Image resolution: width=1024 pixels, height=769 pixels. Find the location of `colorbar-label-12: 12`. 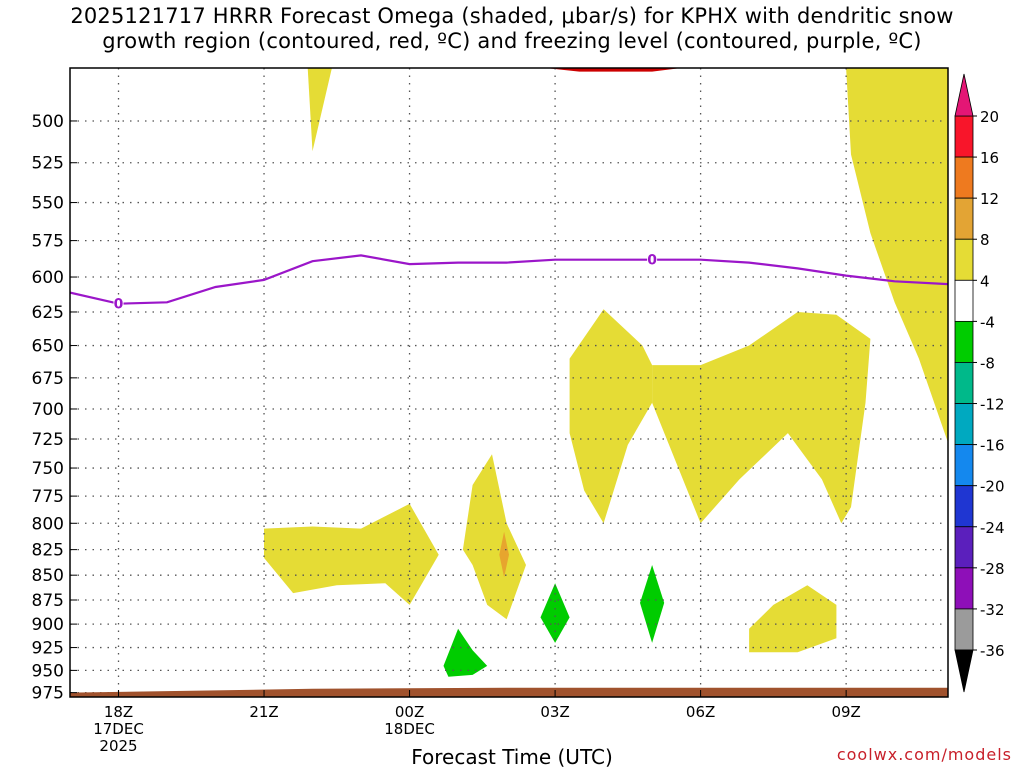

colorbar-label-12: 12 is located at coordinates (989, 199).